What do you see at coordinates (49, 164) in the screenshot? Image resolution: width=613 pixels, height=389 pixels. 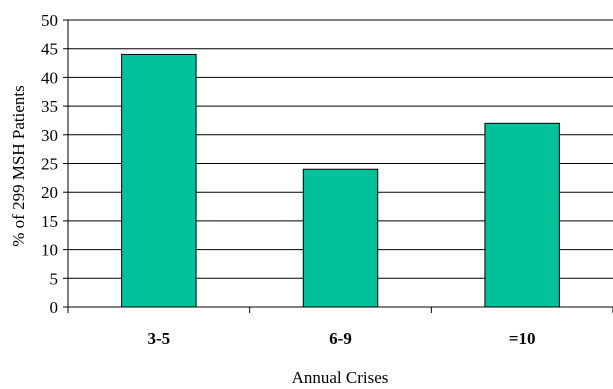 I see `y-tick-label: 25` at bounding box center [49, 164].